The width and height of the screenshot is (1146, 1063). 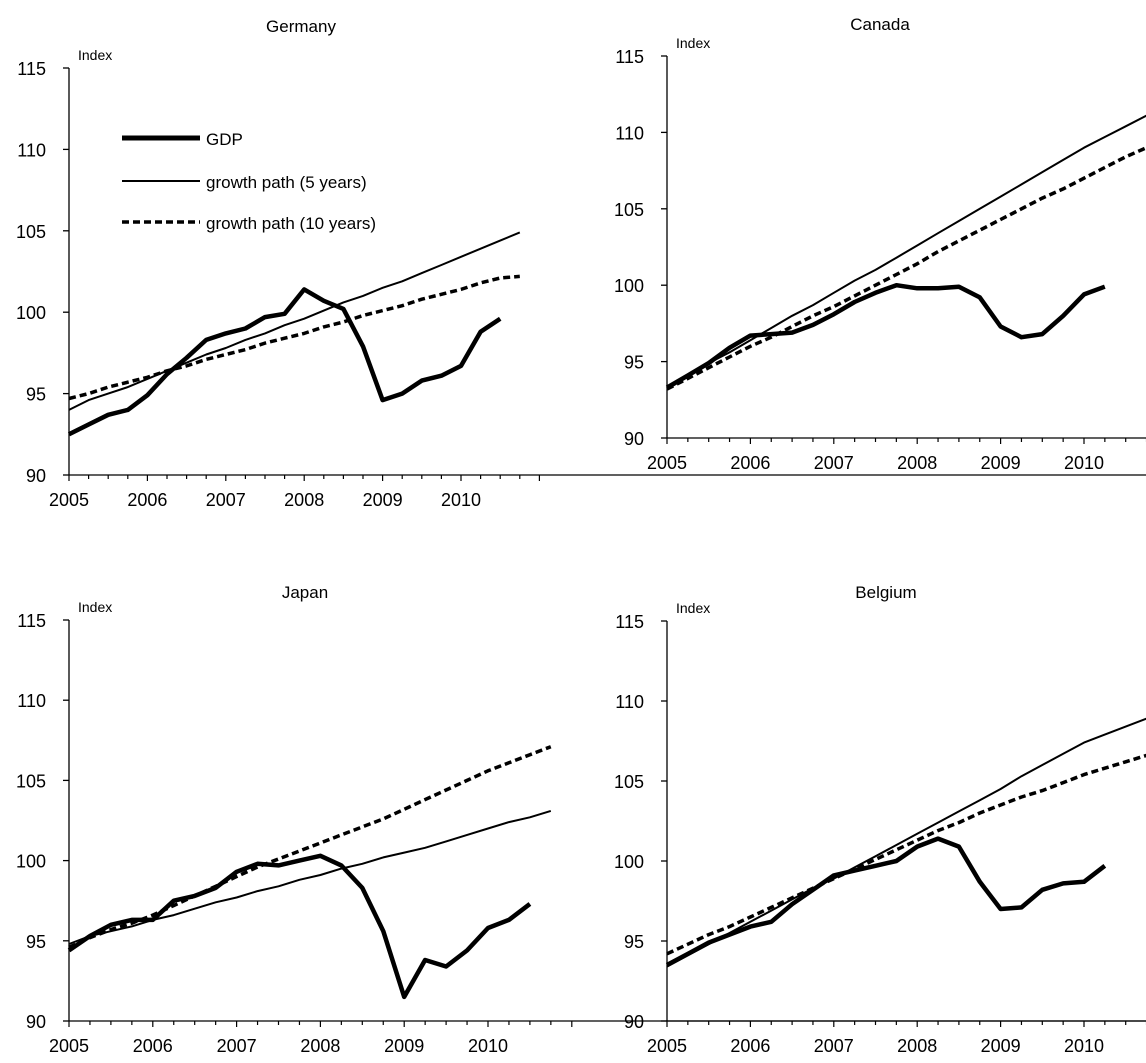 I want to click on y-tick-label-canada-90: 90, so click(x=634, y=439).